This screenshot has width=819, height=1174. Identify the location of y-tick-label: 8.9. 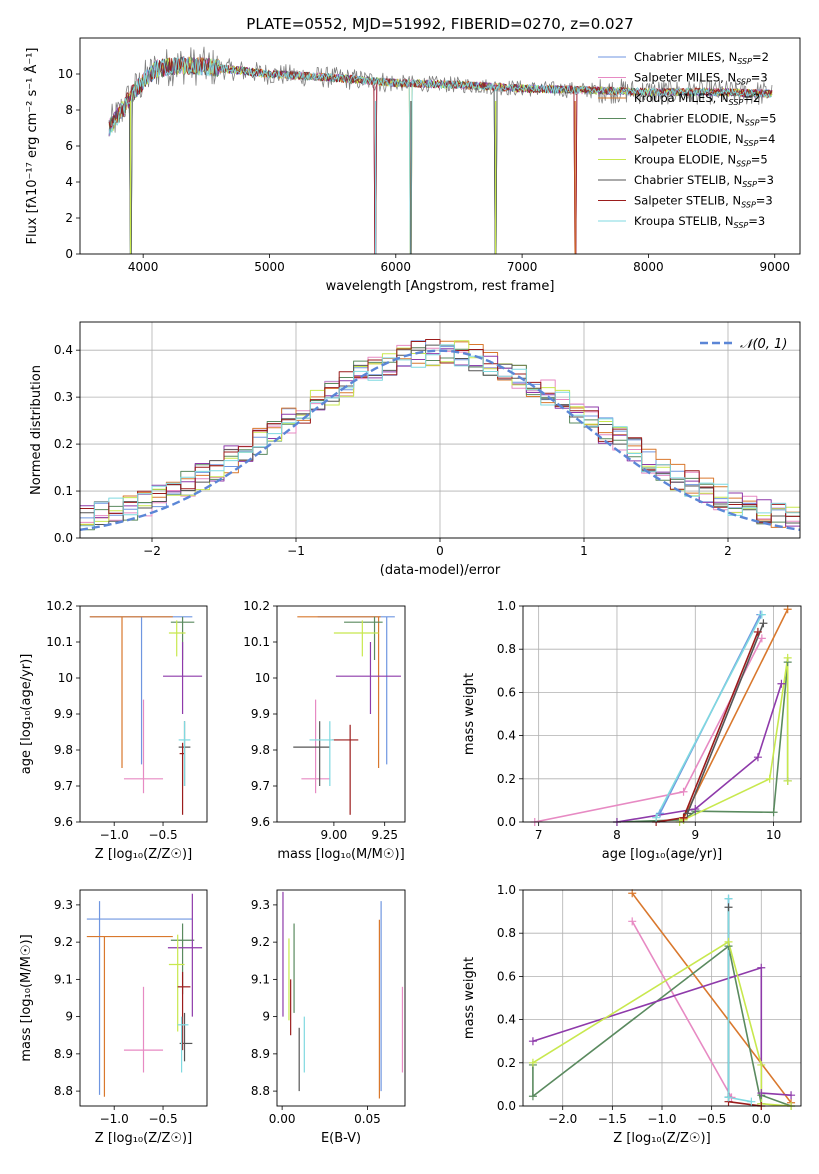
(260, 1054).